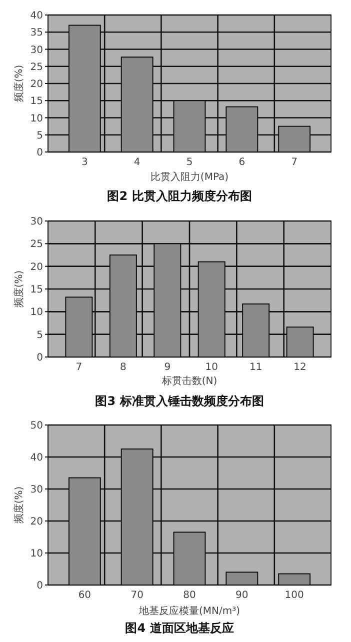  I want to click on y-tick-label: 35, so click(36, 33).